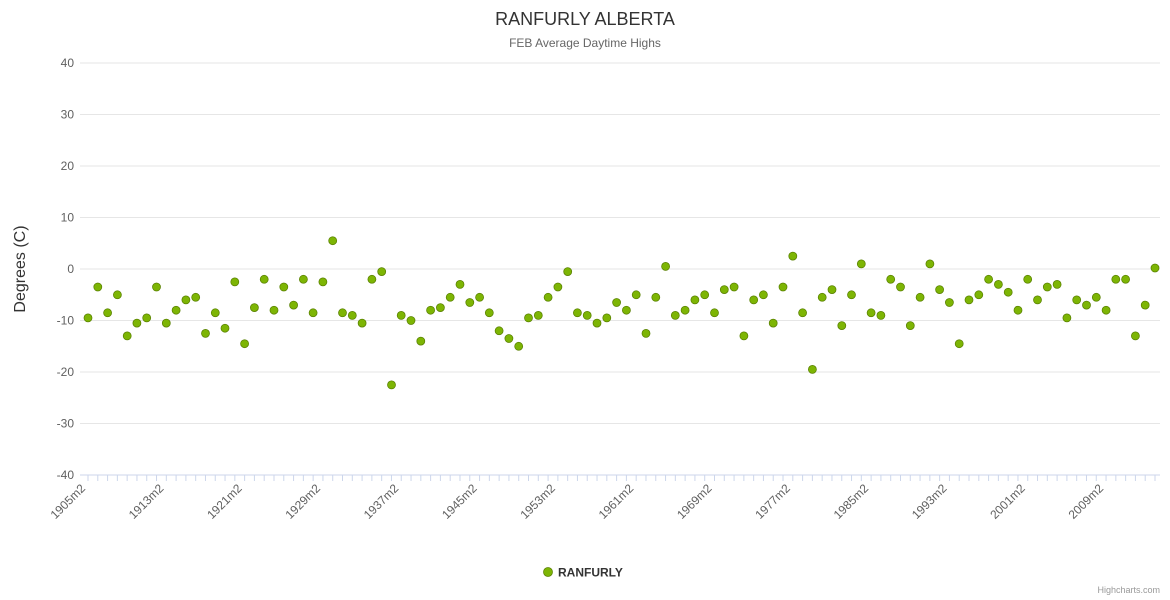 The width and height of the screenshot is (1170, 600). I want to click on legend-item-ranfurly: RANFURLY, so click(583, 573).